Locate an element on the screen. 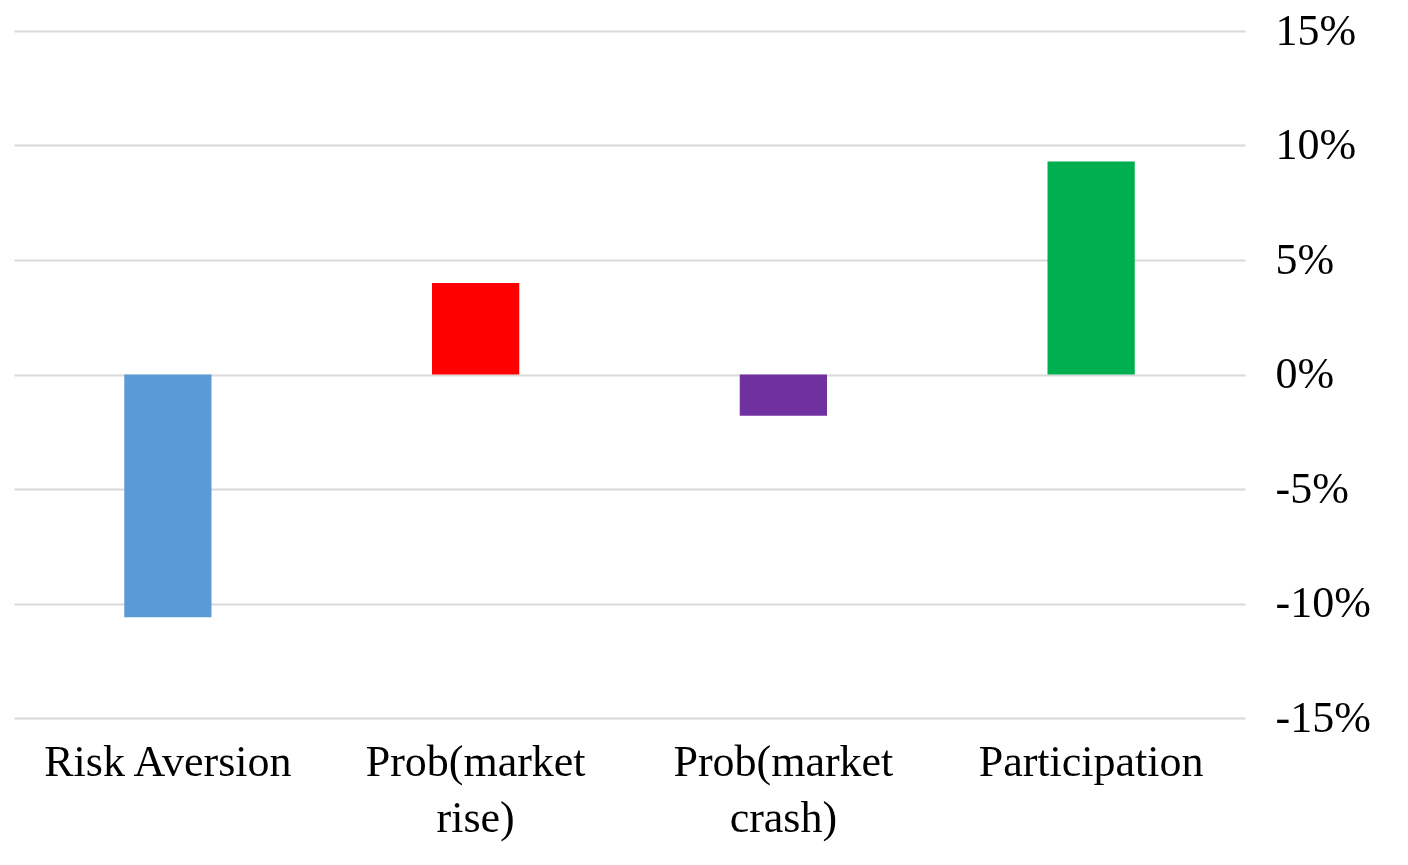 The image size is (1408, 865). y-tick-label: 5% is located at coordinates (1305, 259).